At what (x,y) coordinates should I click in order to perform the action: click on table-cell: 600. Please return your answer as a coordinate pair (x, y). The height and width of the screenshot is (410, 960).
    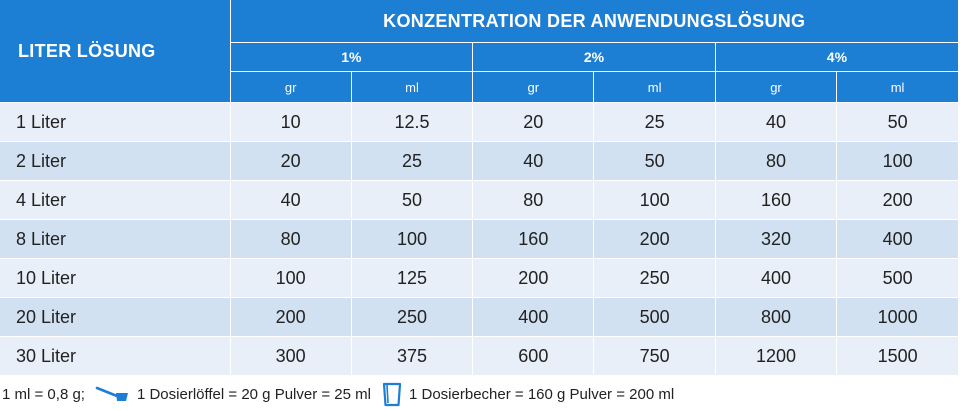
    Looking at the image, I should click on (533, 356).